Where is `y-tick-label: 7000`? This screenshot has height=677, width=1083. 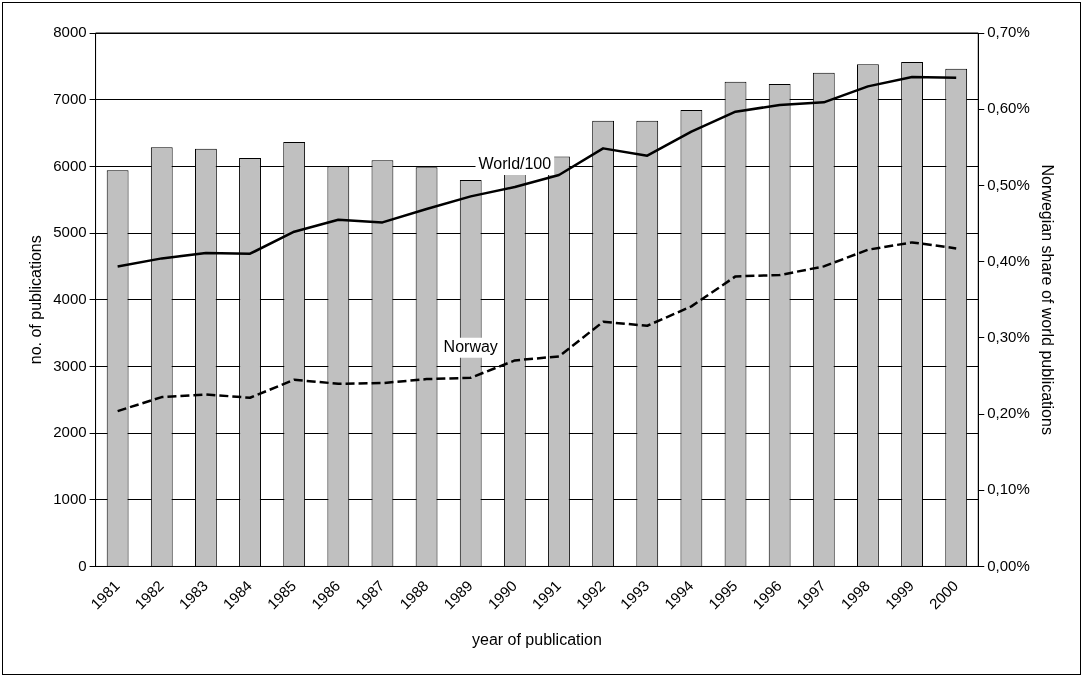
y-tick-label: 7000 is located at coordinates (70, 98).